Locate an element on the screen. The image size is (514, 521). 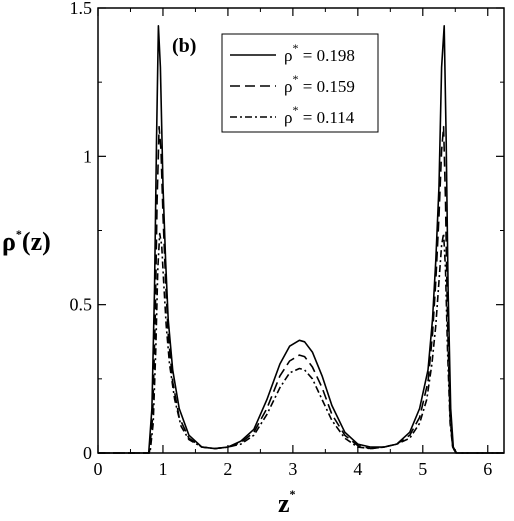
y-tick-label: 0 is located at coordinates (87, 453).